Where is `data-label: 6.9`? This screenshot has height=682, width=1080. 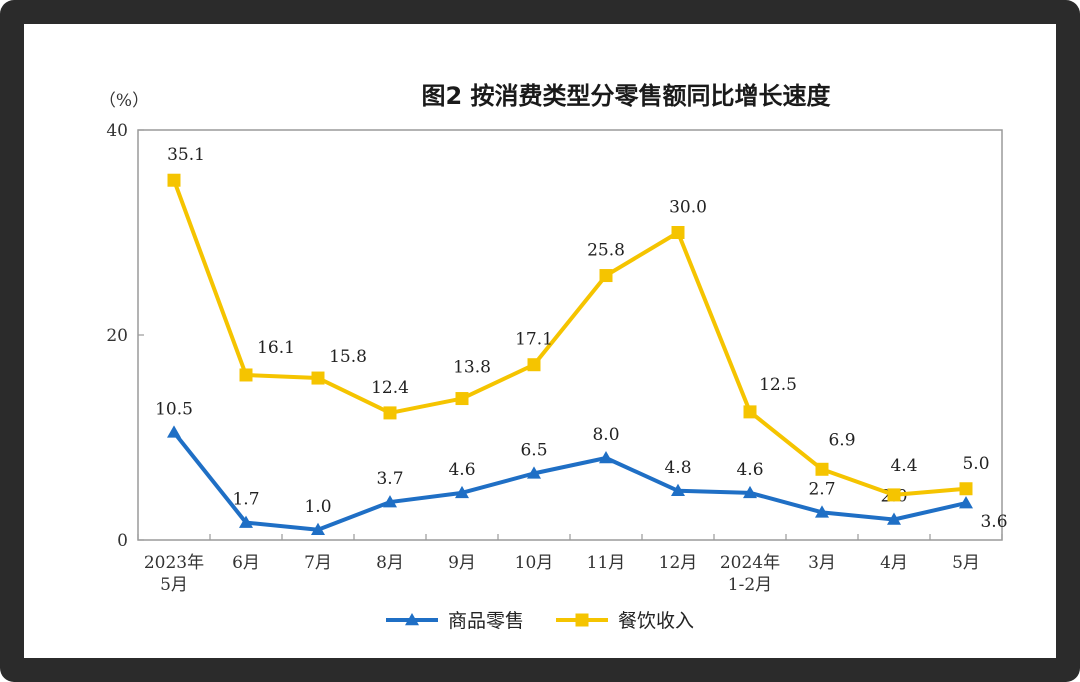
data-label: 6.9 is located at coordinates (841, 440).